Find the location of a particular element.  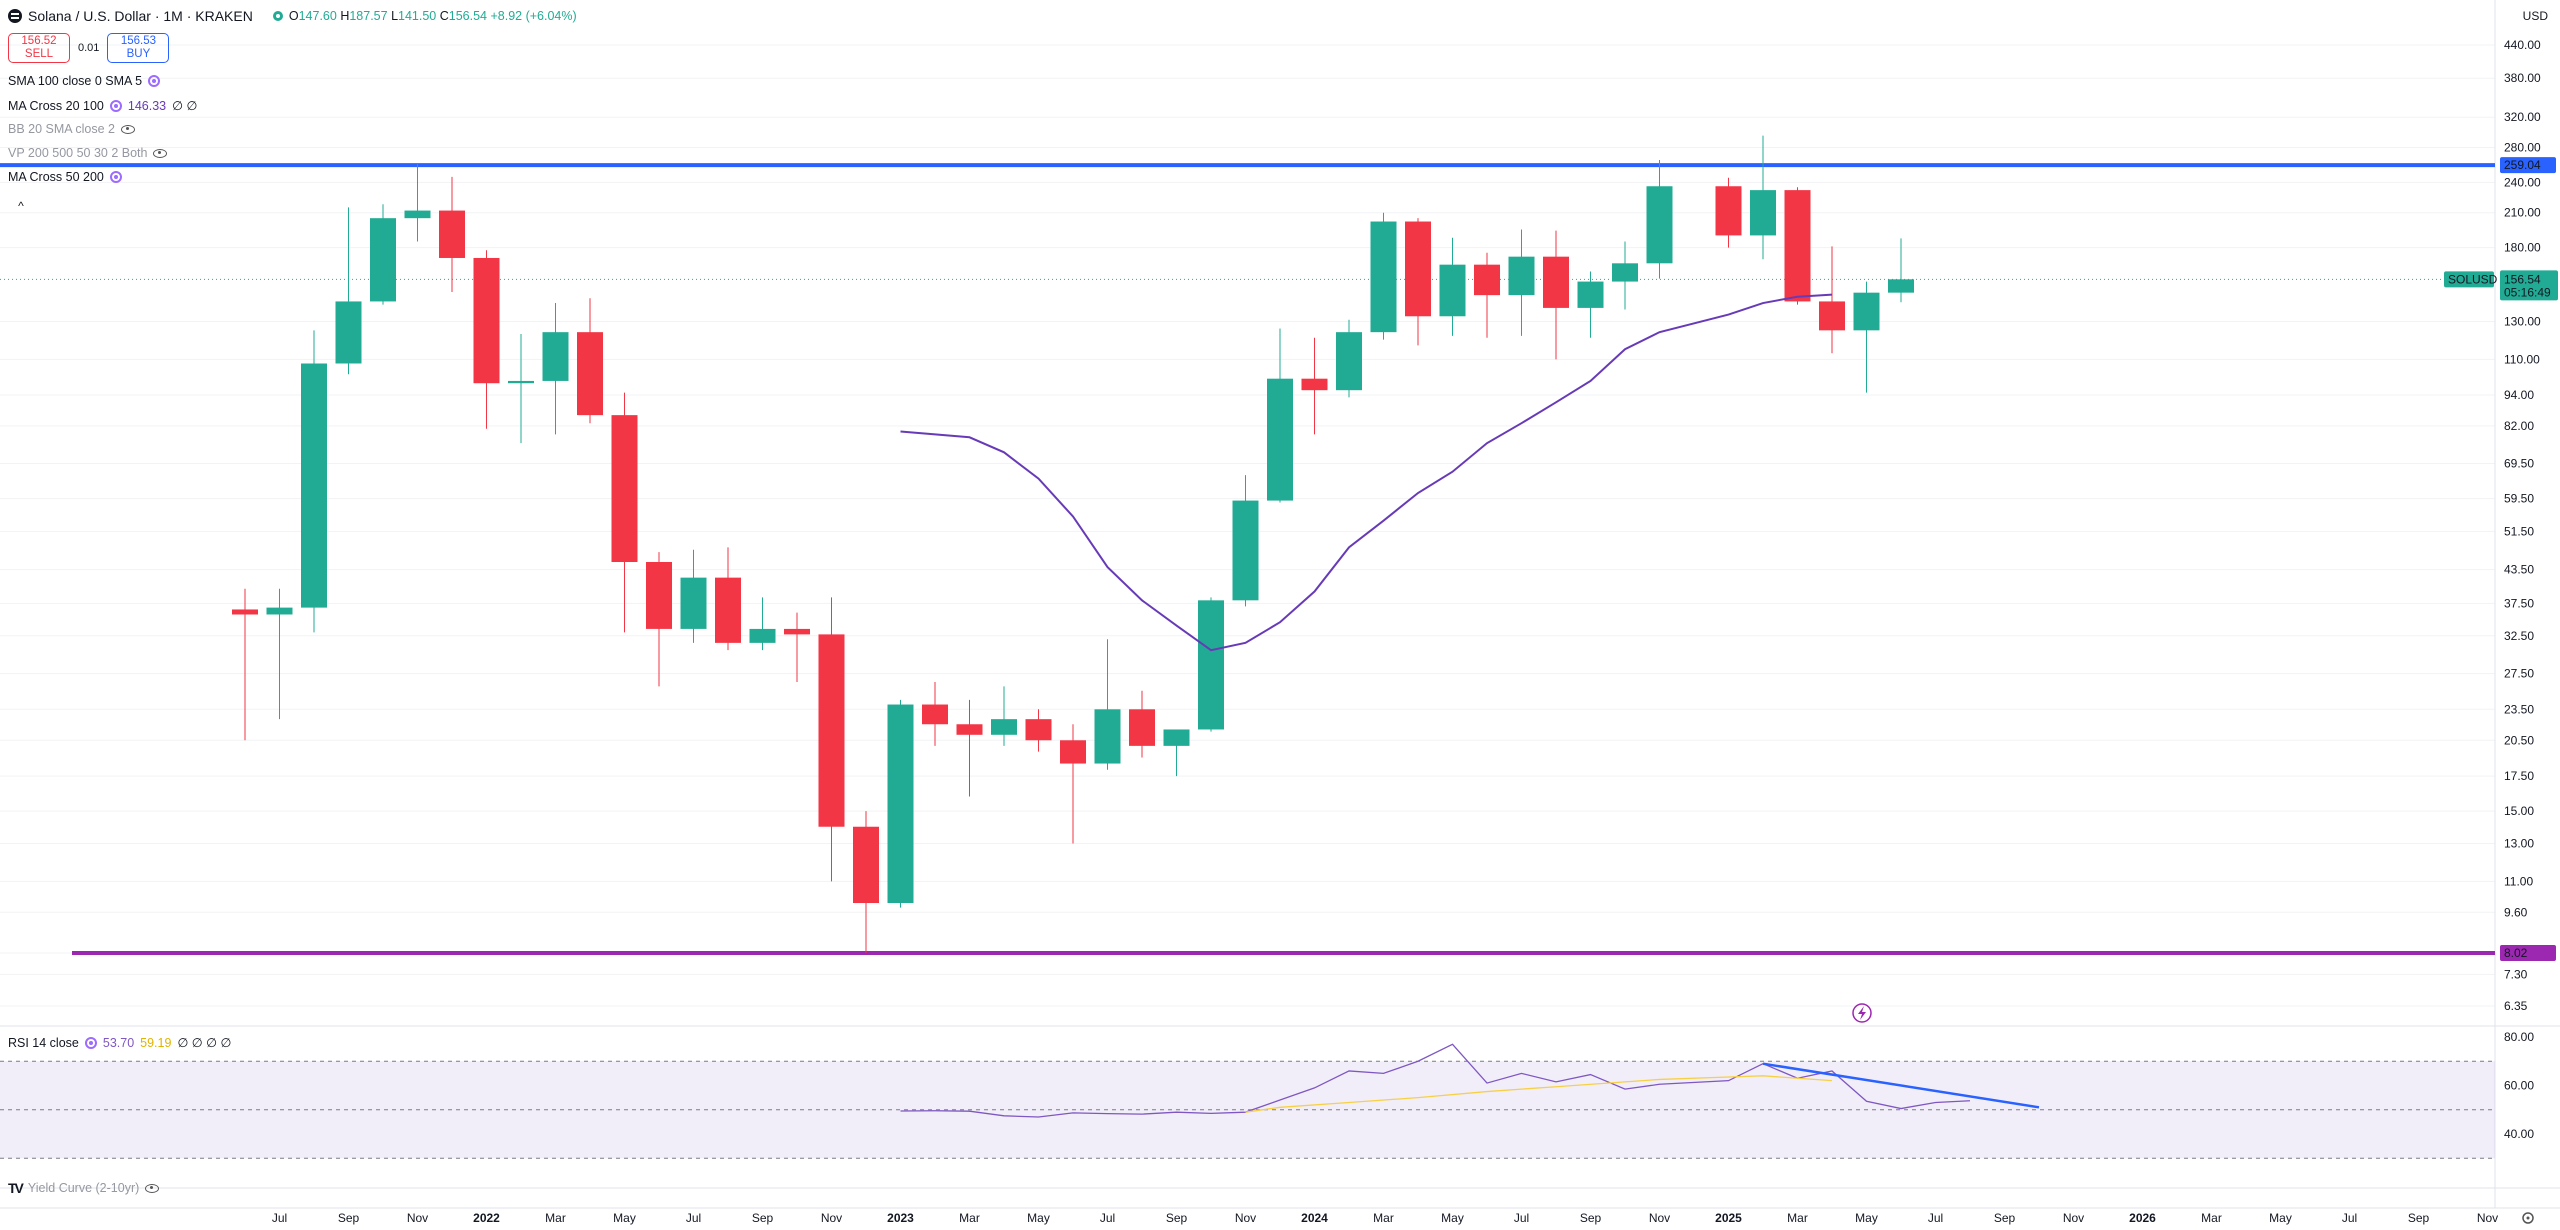

indicator-bb: BB 20 SMA close 2 is located at coordinates (72, 129).